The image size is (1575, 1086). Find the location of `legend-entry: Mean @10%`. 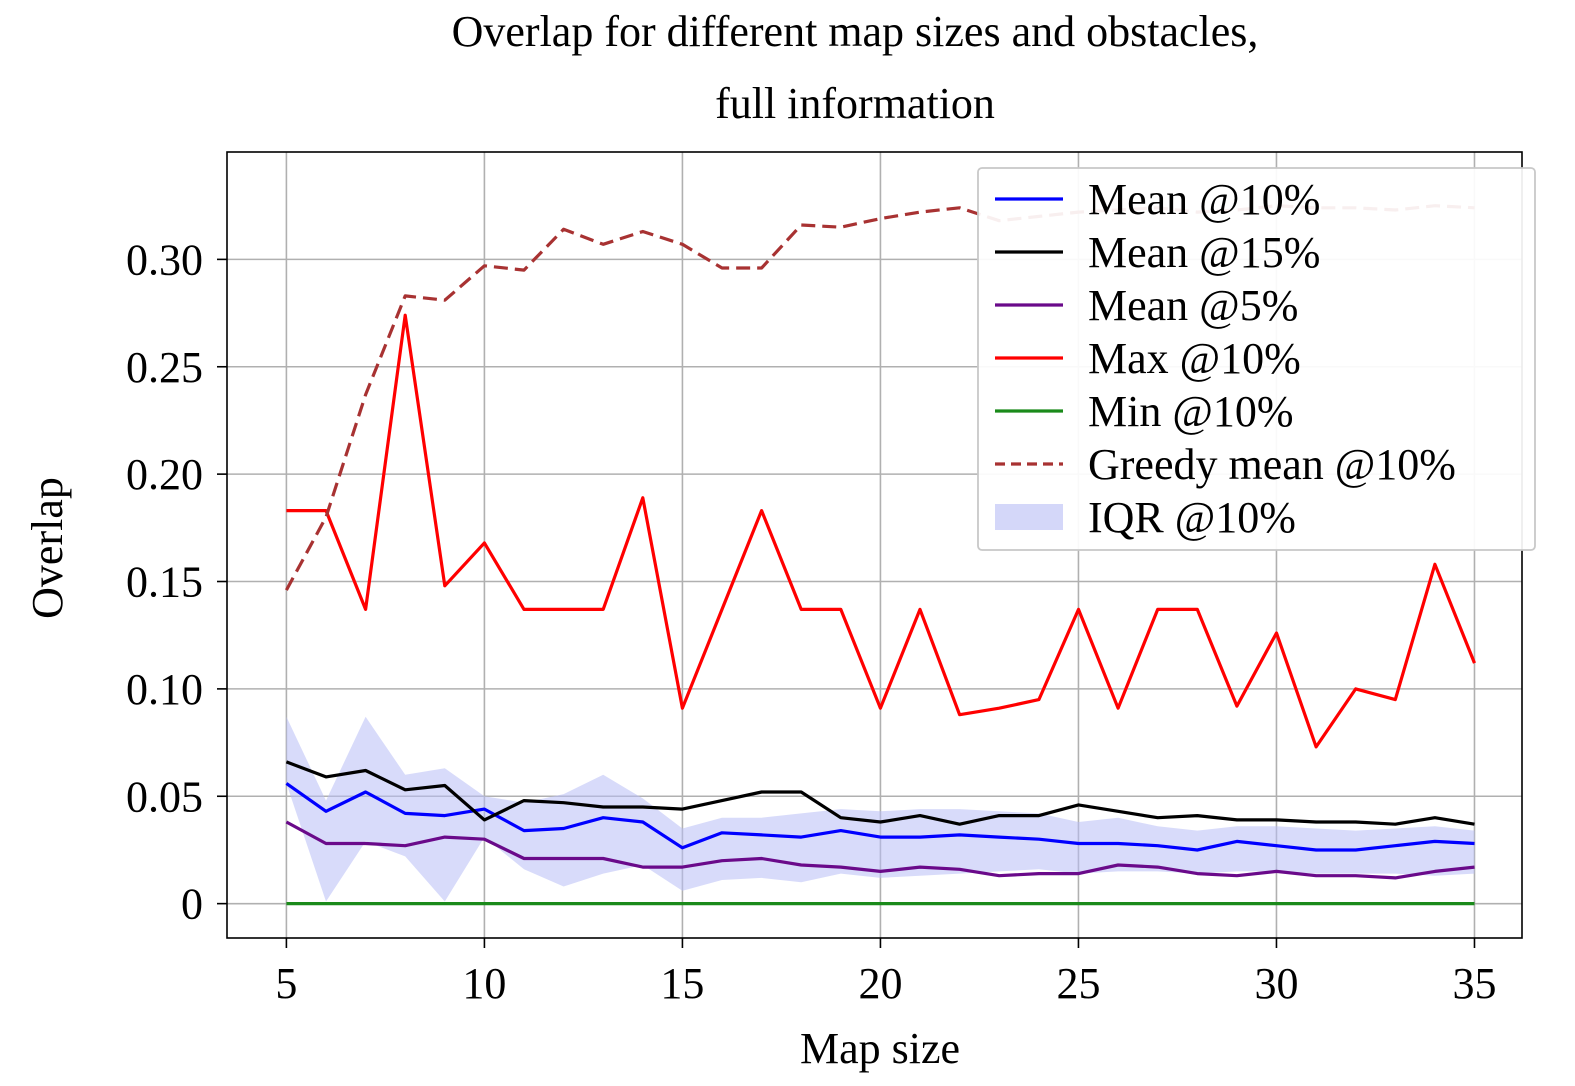

legend-entry: Mean @10% is located at coordinates (1204, 199).